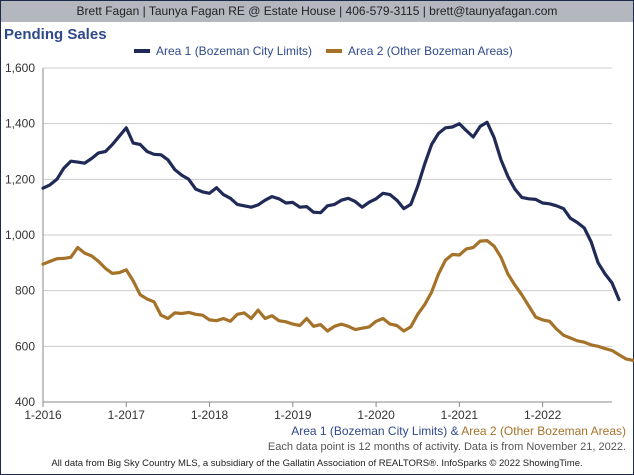  What do you see at coordinates (454, 431) in the screenshot?
I see `series-note-amp: &` at bounding box center [454, 431].